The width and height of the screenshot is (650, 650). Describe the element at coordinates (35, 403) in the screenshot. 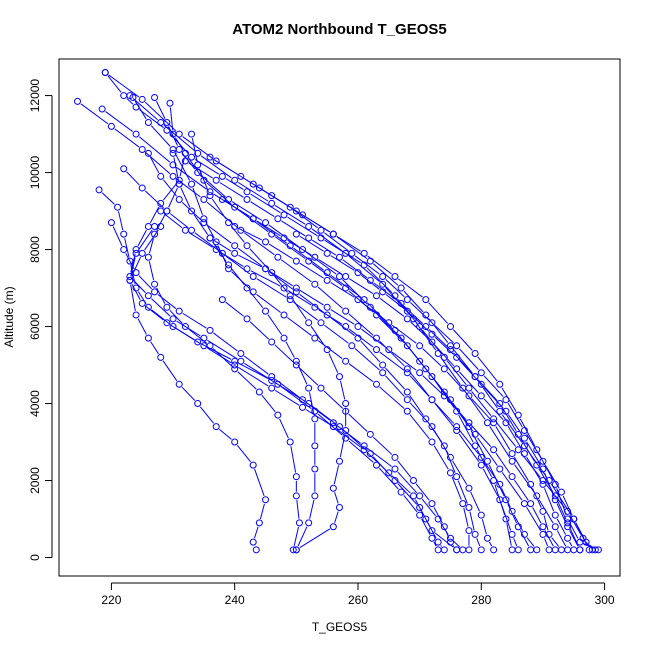

I see `y-tick-label: 4000` at that location.